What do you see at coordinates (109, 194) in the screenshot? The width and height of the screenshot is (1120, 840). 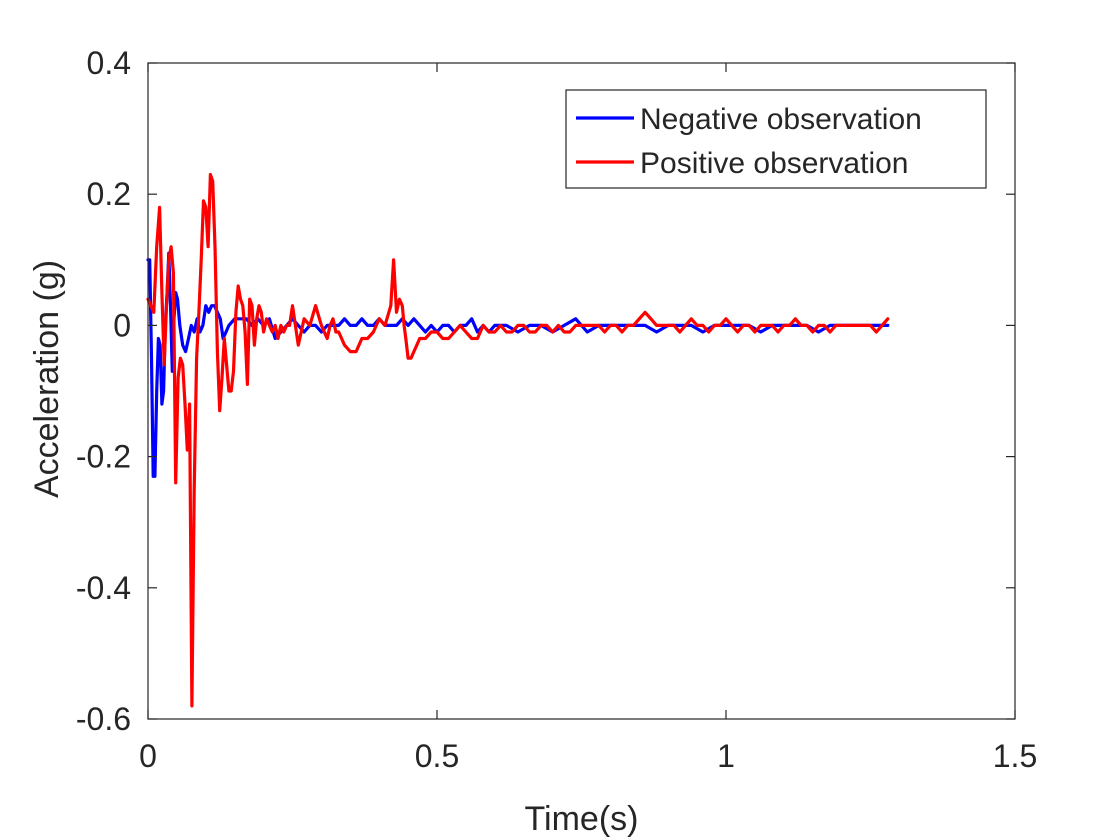 I see `y-tick-label: 0.2` at bounding box center [109, 194].